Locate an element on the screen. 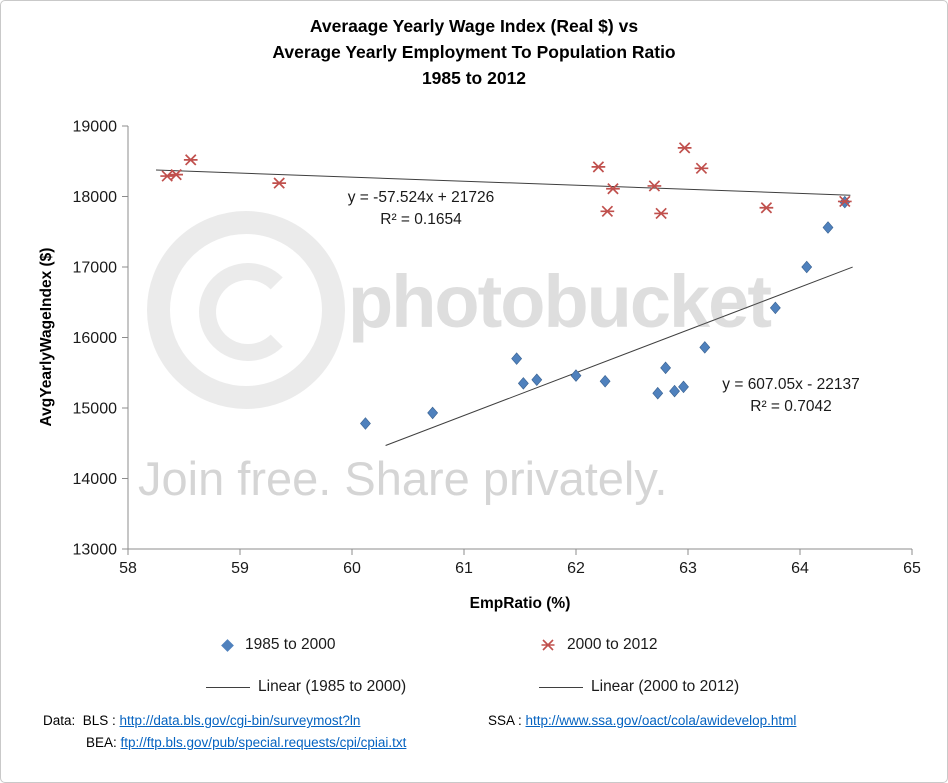  legend-item-2000-2012: 2000 to 2012 is located at coordinates (599, 645).